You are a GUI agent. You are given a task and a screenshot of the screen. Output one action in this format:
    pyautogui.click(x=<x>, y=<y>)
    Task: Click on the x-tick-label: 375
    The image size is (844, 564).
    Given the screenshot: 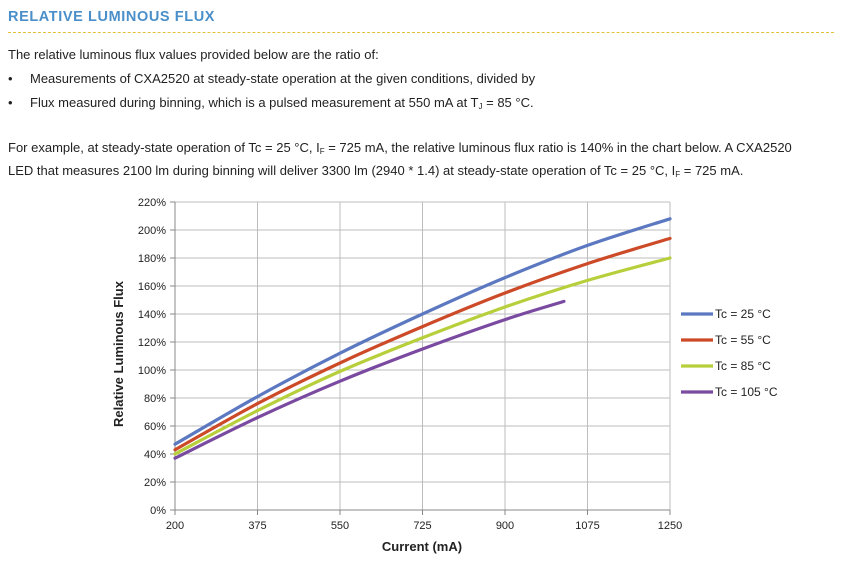 What is the action you would take?
    pyautogui.click(x=257, y=526)
    